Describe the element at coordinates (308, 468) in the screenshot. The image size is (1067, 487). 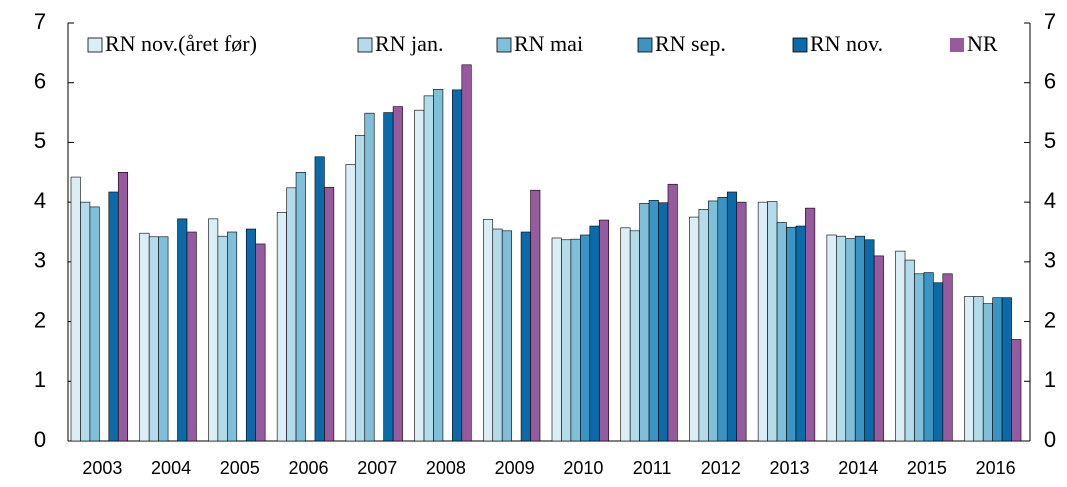
I see `x-tick-label: 2006` at that location.